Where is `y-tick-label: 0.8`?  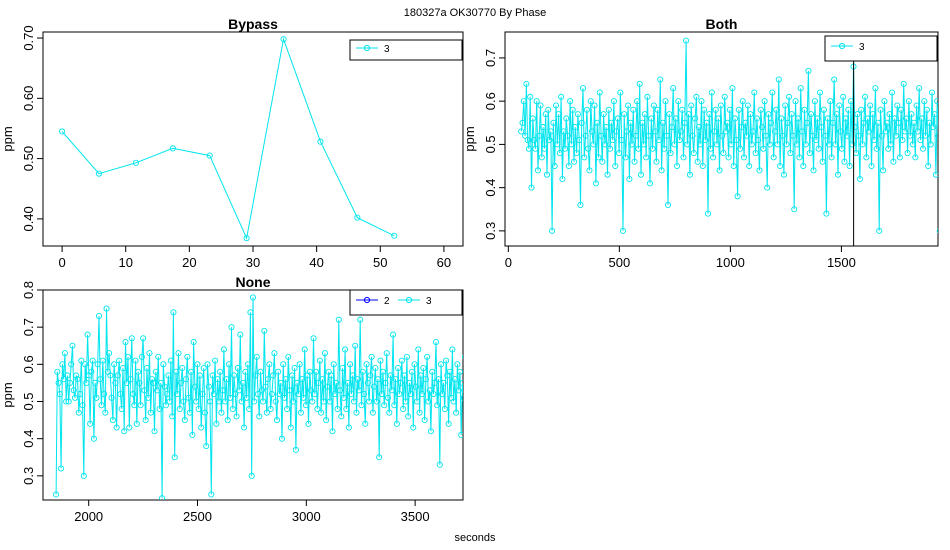 y-tick-label: 0.8 is located at coordinates (28, 290).